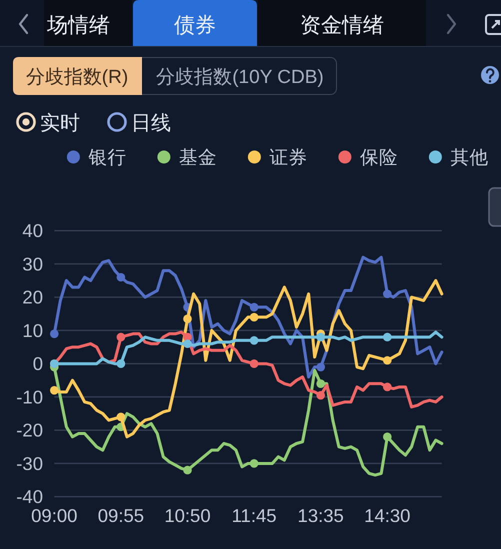 The height and width of the screenshot is (549, 501). I want to click on y-tick-label: -30, so click(29, 463).